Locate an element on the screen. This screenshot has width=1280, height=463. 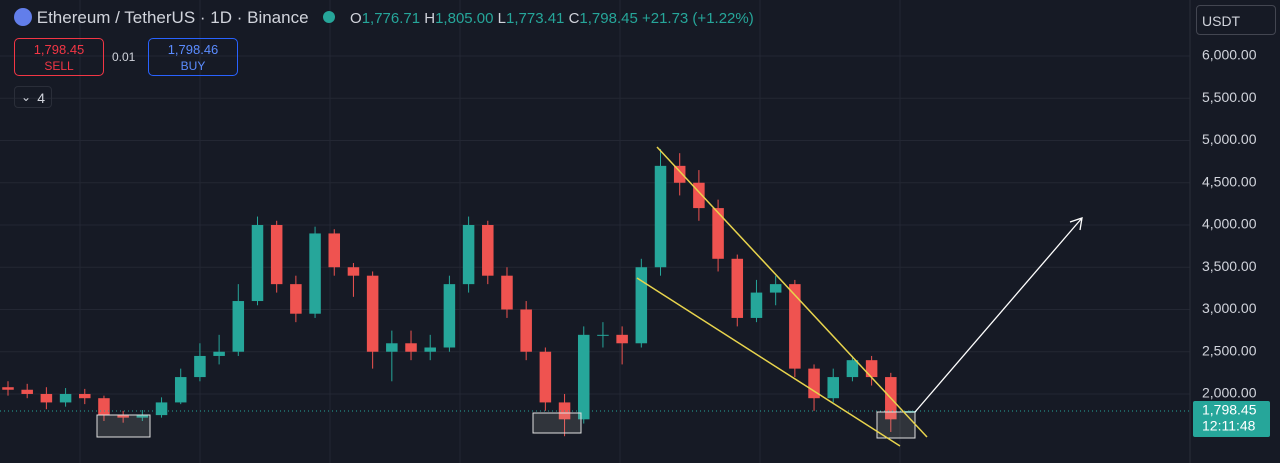
y-tick-label: 4,000.00 is located at coordinates (1229, 224).